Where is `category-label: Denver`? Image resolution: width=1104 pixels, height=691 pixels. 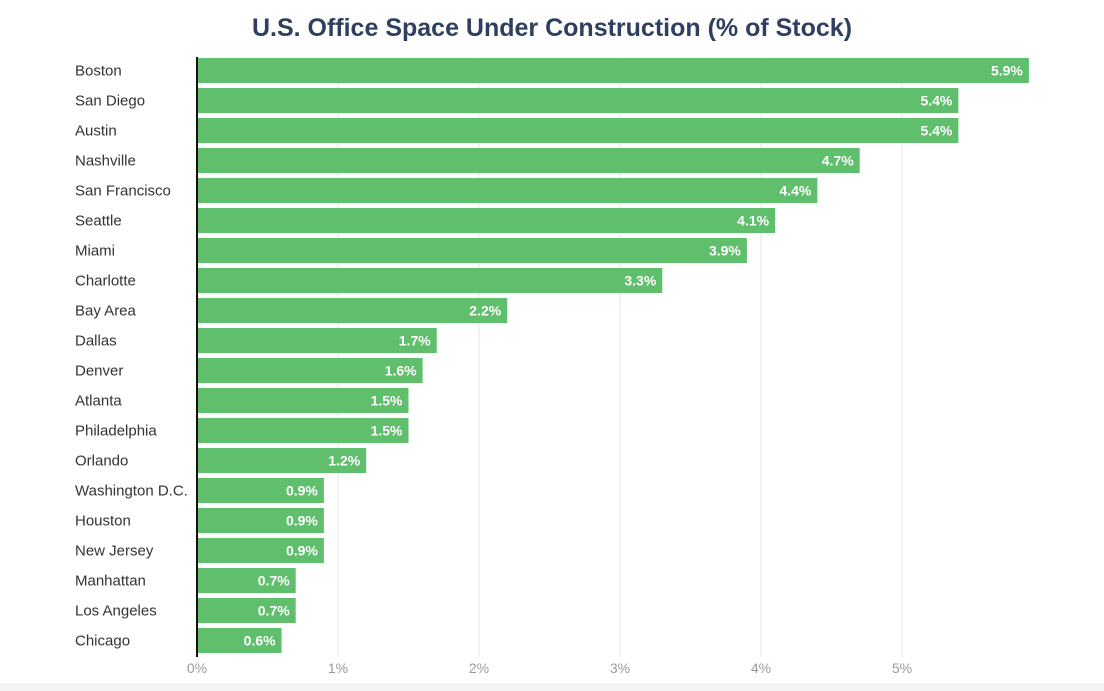
category-label: Denver is located at coordinates (99, 371).